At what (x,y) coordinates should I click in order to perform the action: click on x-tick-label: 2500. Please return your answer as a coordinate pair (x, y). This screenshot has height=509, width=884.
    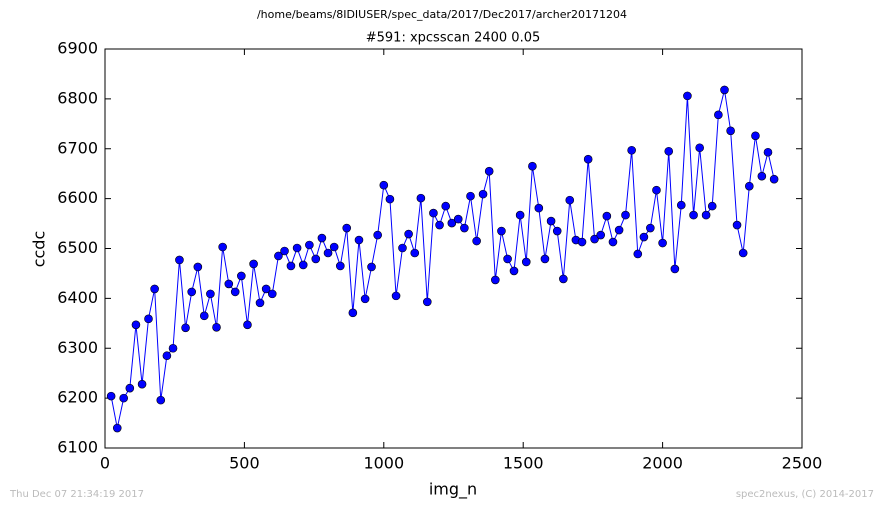
    Looking at the image, I should click on (802, 463).